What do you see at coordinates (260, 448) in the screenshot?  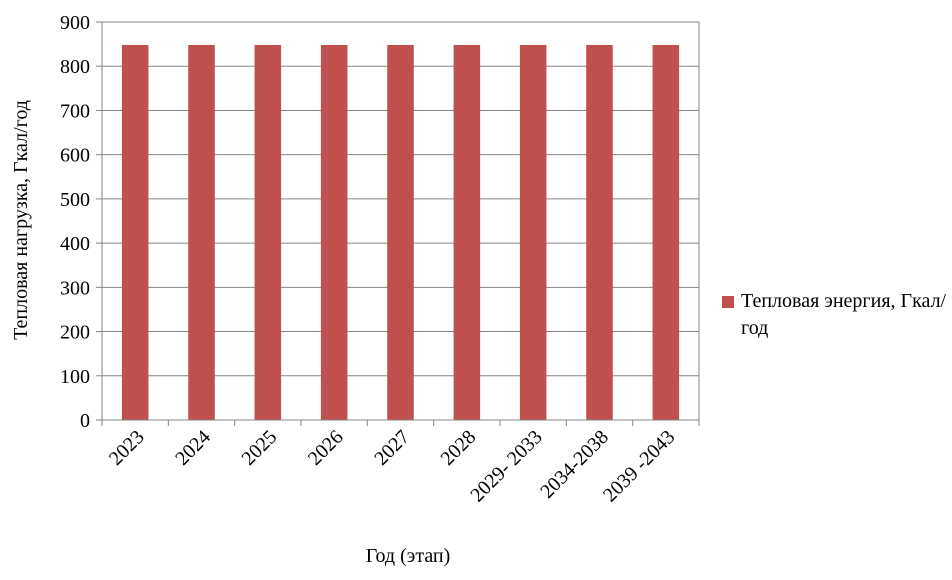 I see `x-tick-label: 2025` at bounding box center [260, 448].